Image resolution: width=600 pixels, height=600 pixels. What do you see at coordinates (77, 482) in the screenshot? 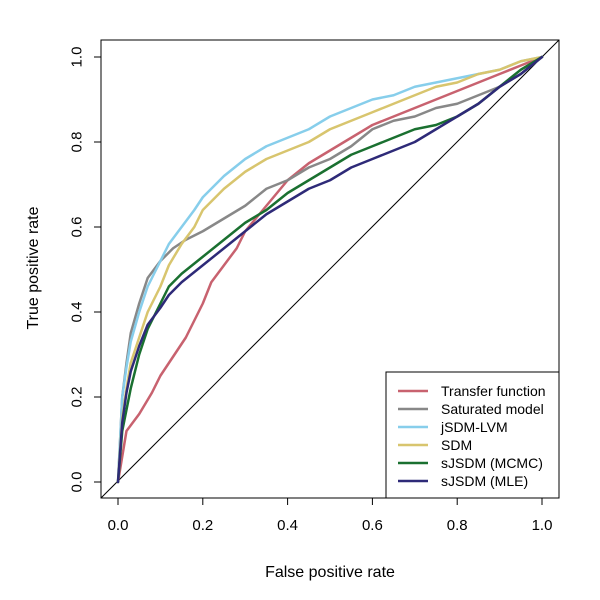
I see `y-tick-label: 0.0` at bounding box center [77, 482].